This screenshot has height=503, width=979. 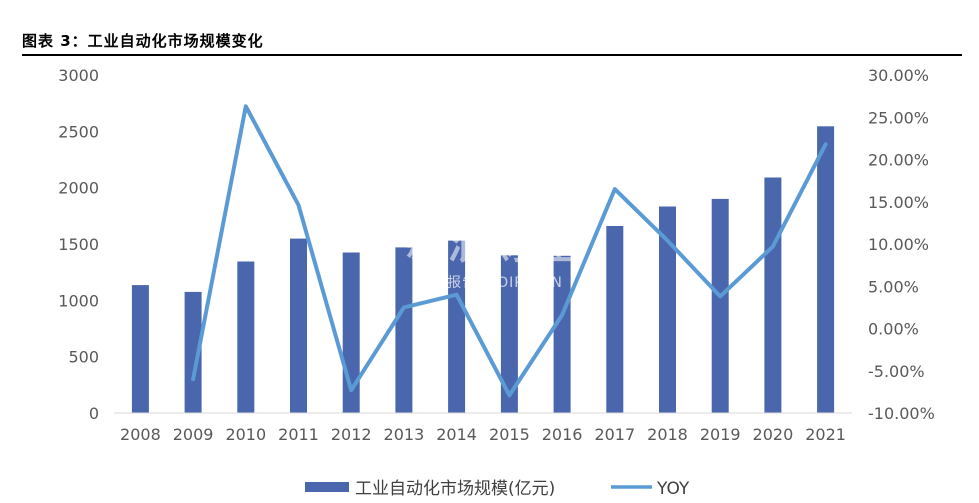 What do you see at coordinates (614, 434) in the screenshot?
I see `x-tick-label: 2017` at bounding box center [614, 434].